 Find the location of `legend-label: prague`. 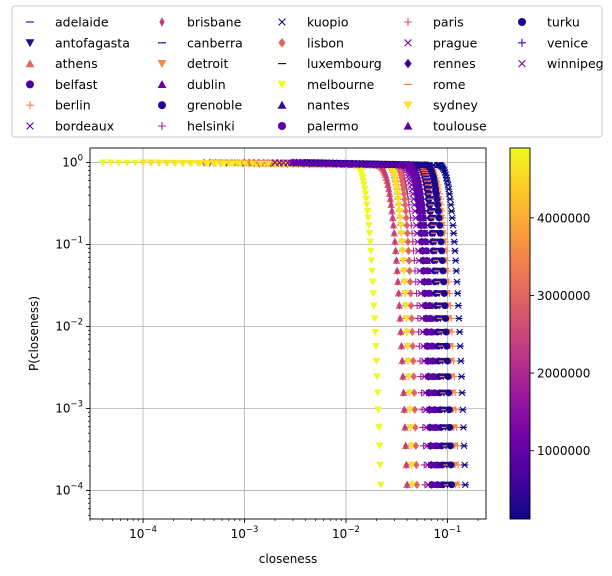

legend-label: prague is located at coordinates (455, 42).